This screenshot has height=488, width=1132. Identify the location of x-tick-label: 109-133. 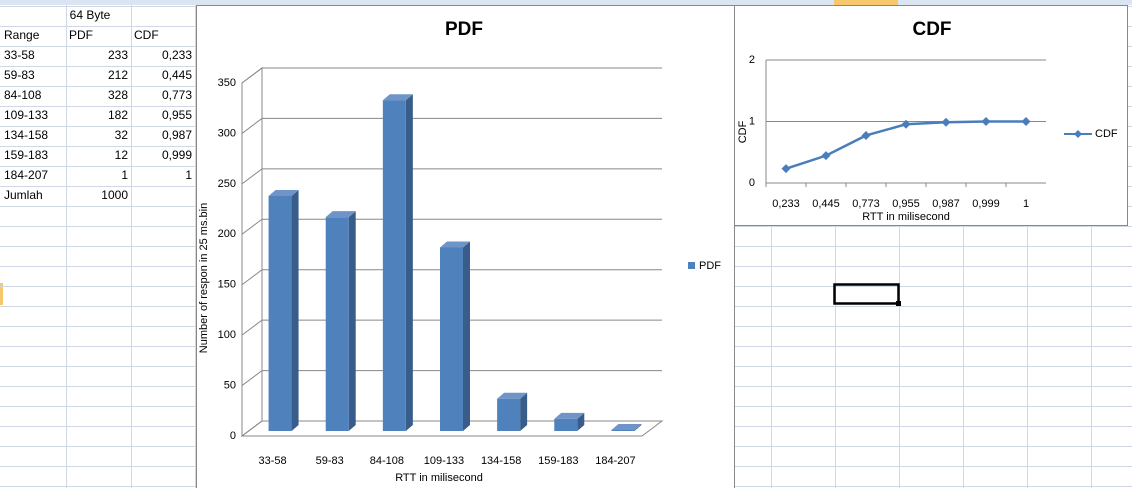
(444, 461).